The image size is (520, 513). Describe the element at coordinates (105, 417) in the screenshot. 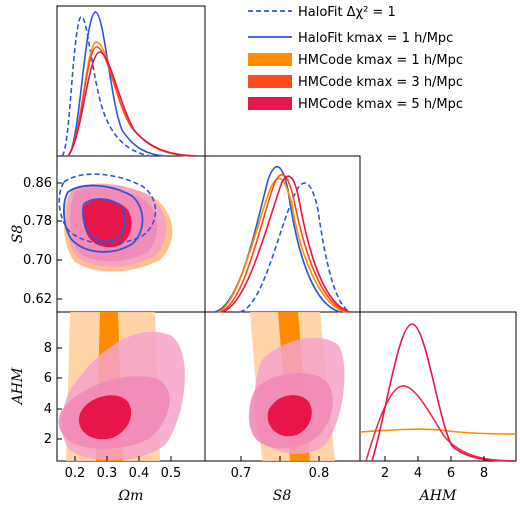

I see `om-ahm-hmcode-inner` at that location.